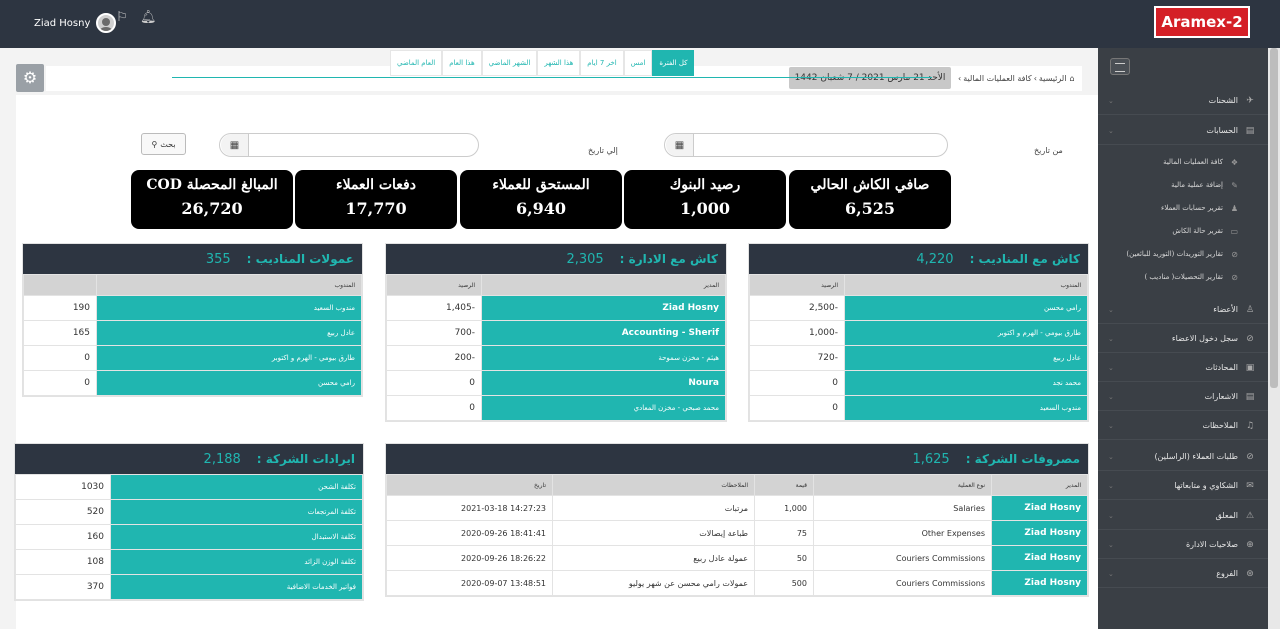  Describe the element at coordinates (1250, 485) in the screenshot. I see `complaint-icon: ✉` at that location.